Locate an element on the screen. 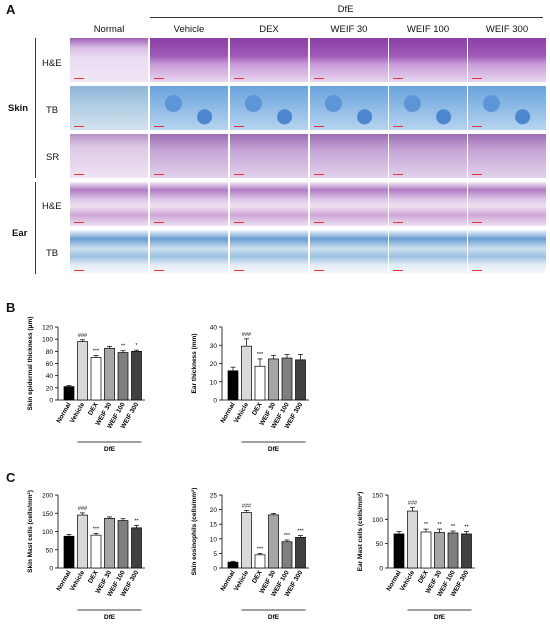  y-tick-label: 40 is located at coordinates (50, 376).